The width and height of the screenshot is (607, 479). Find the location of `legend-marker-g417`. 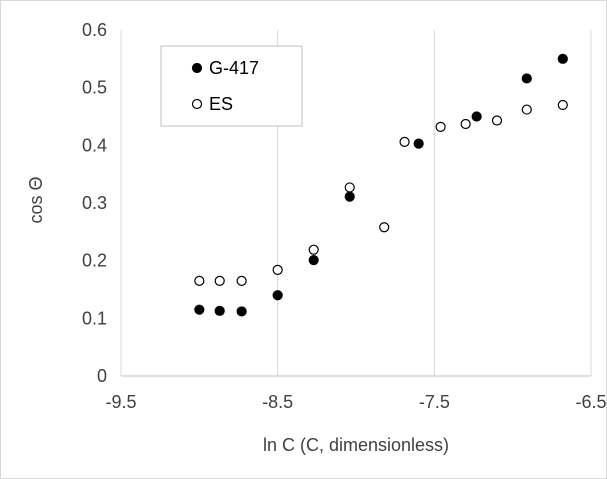

legend-marker-g417 is located at coordinates (197, 68).